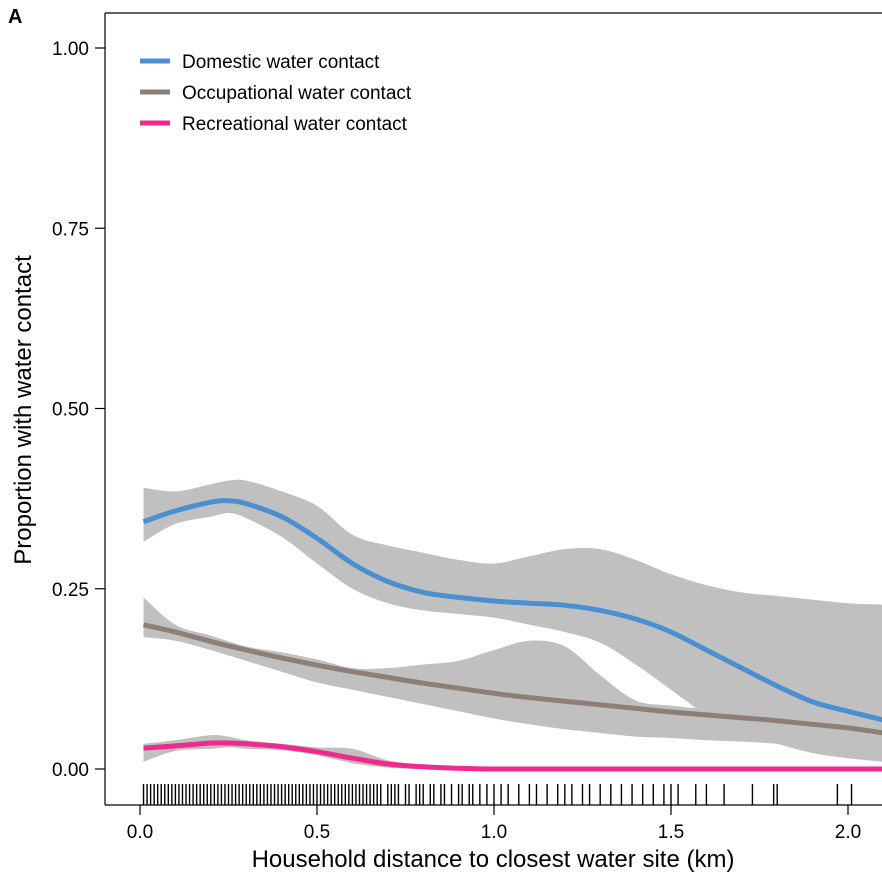 Image resolution: width=882 pixels, height=878 pixels. I want to click on x-tick-label: 1.5, so click(671, 832).